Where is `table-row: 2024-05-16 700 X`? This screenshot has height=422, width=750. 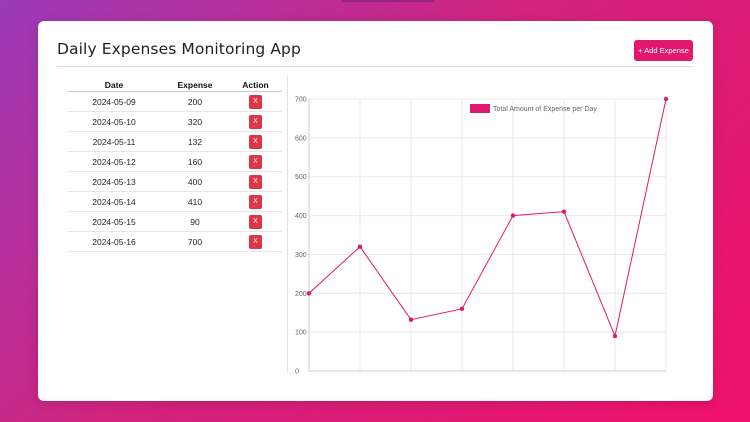 table-row: 2024-05-16 700 X is located at coordinates (174, 242).